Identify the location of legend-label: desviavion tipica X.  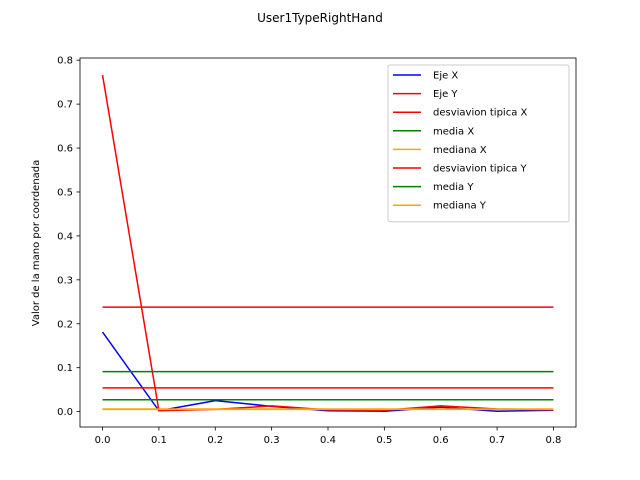
(480, 113).